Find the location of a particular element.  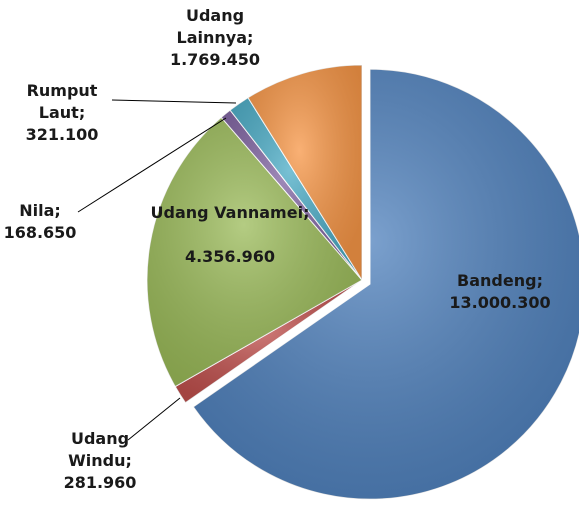

data-label-category: Nila; is located at coordinates (40, 210).